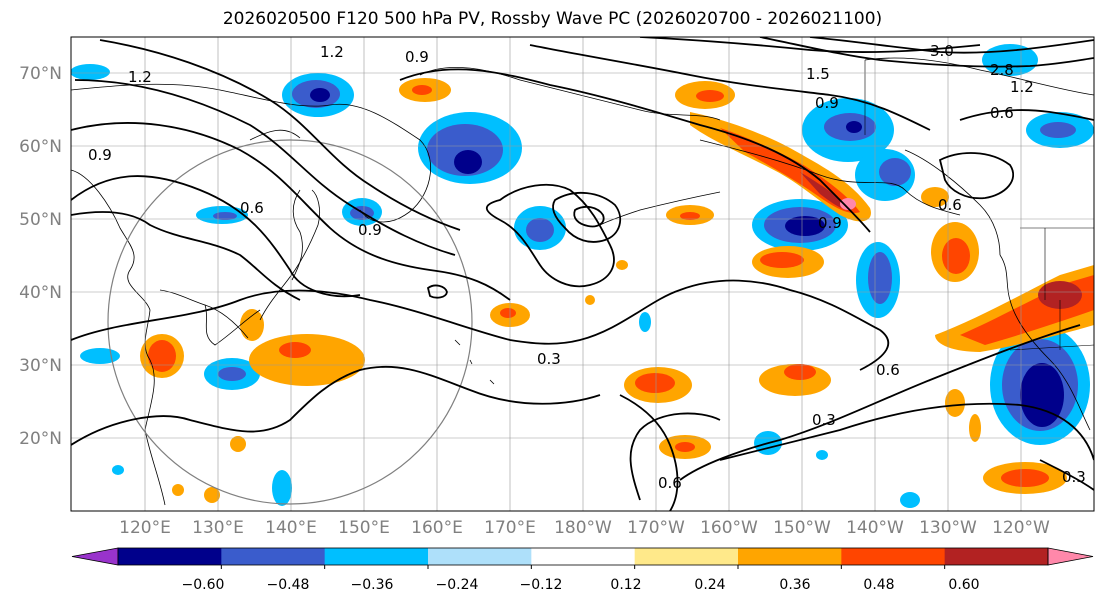  I want to click on lon-label: 130°W, so click(948, 528).